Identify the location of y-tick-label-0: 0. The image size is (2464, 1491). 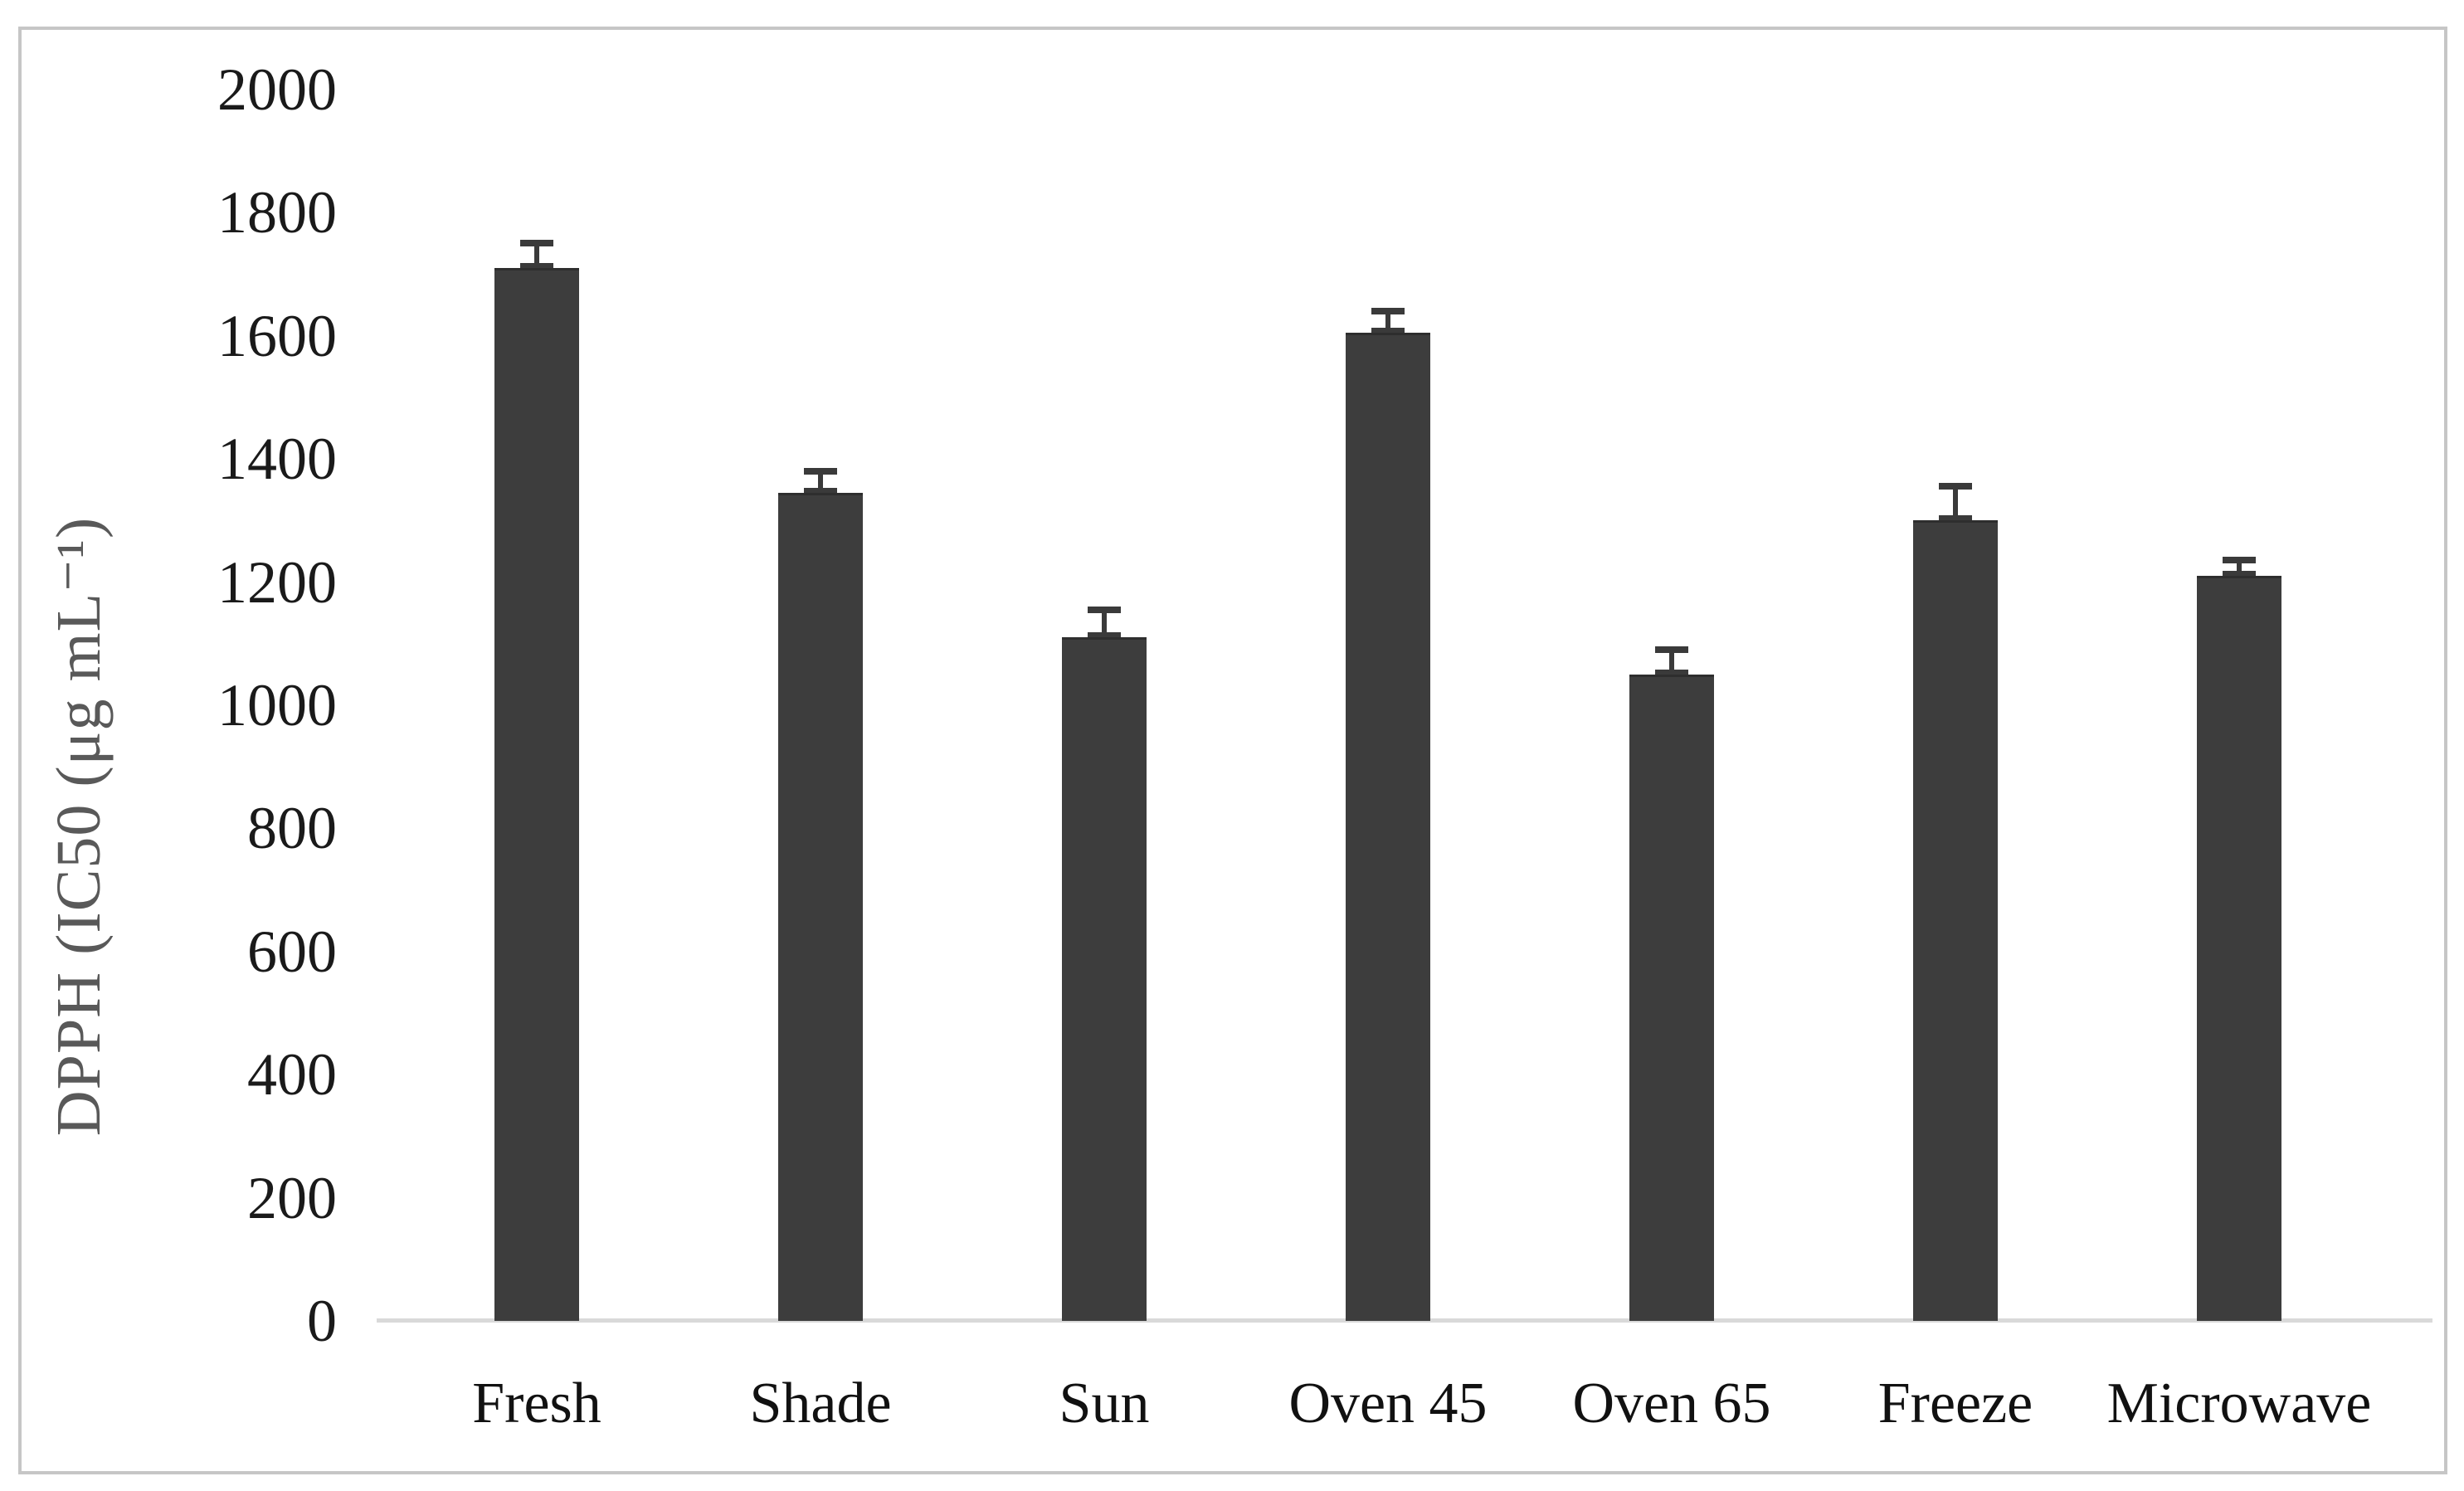
(322, 1321).